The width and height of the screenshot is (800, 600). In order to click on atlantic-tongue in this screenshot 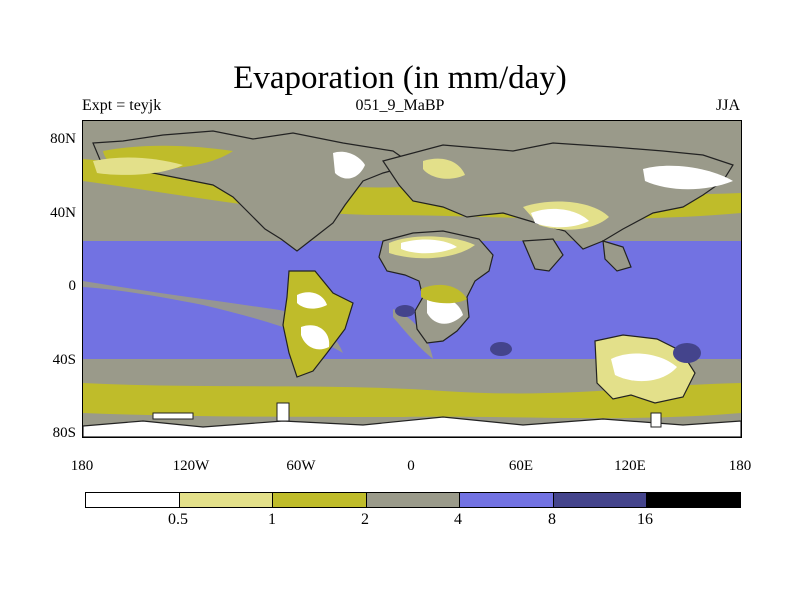, I will do `click(413, 334)`.